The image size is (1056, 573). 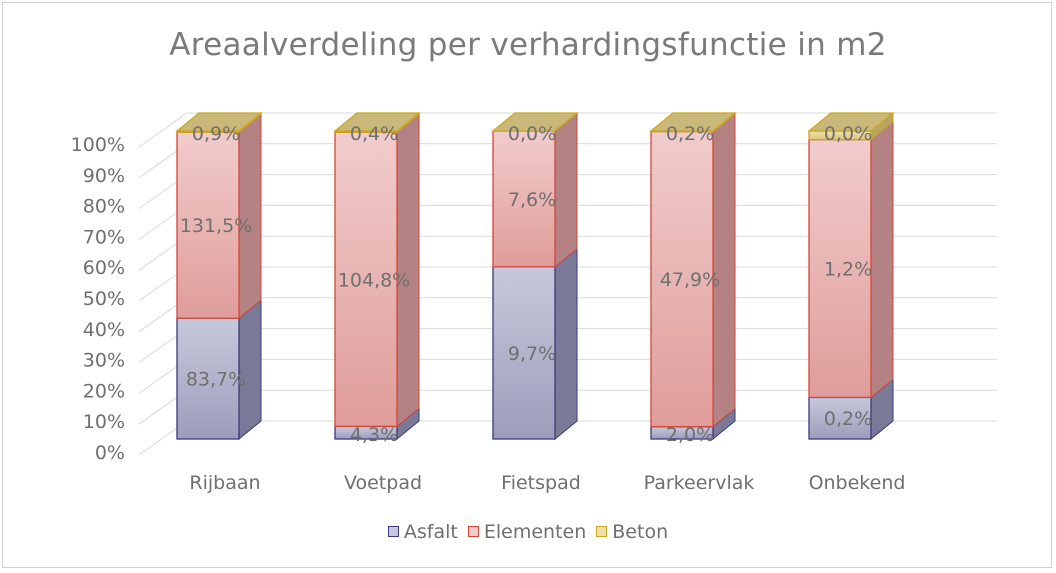 I want to click on y-tick-label: 50%, so click(x=104, y=299).